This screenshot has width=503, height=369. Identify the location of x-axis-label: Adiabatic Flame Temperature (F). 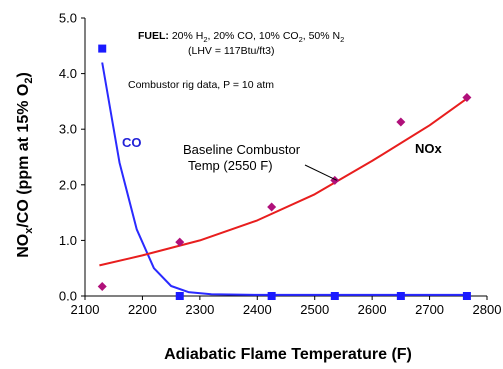
(288, 354).